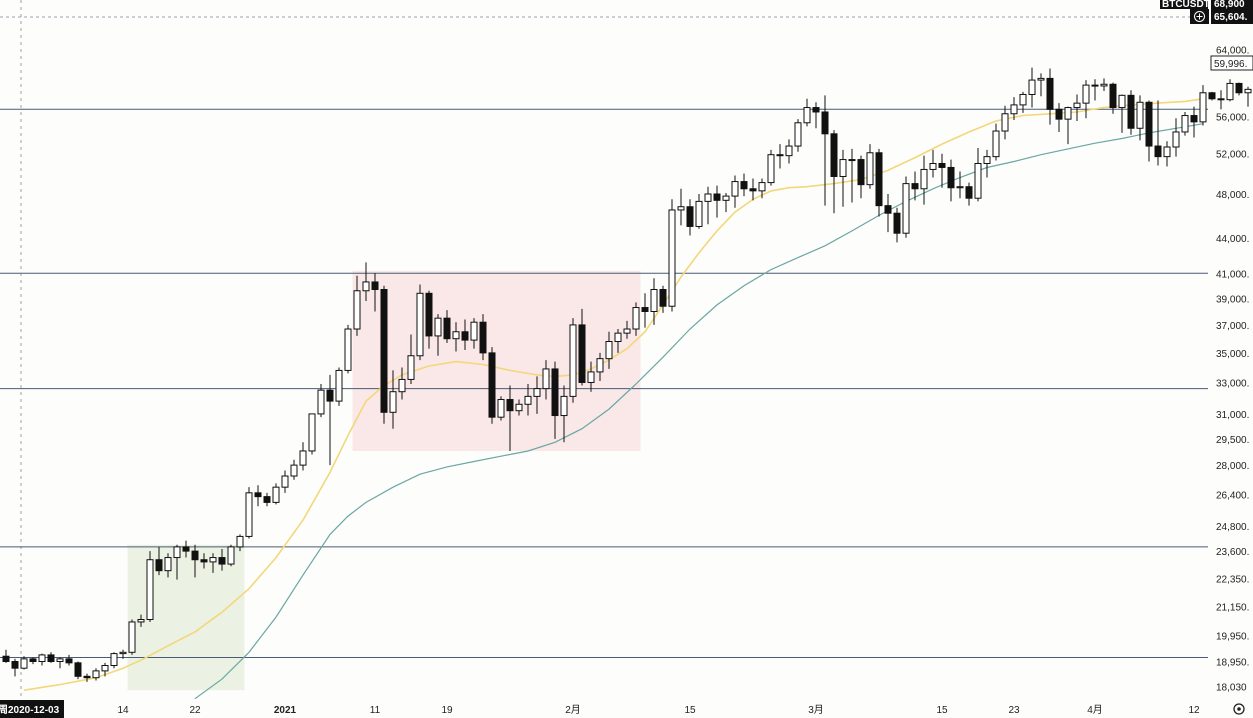 The width and height of the screenshot is (1253, 718). What do you see at coordinates (1239, 709) in the screenshot?
I see `settings-icon` at bounding box center [1239, 709].